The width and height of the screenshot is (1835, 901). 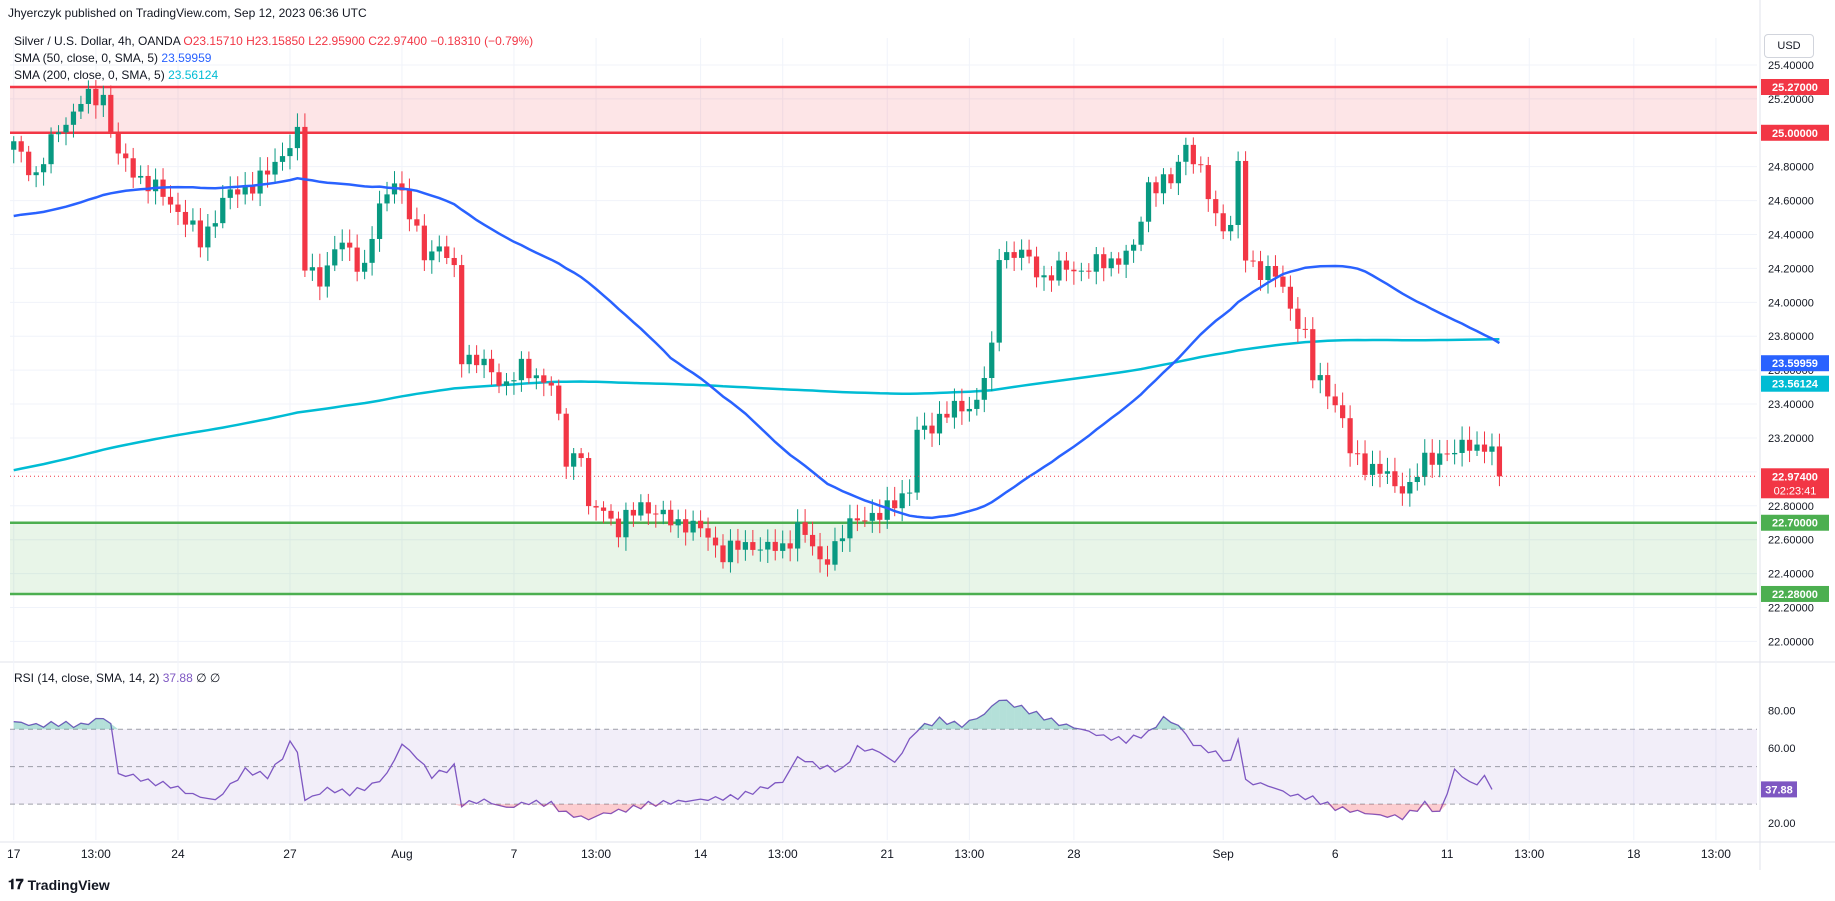 I want to click on x-tick-label: 18, so click(x=1634, y=854).